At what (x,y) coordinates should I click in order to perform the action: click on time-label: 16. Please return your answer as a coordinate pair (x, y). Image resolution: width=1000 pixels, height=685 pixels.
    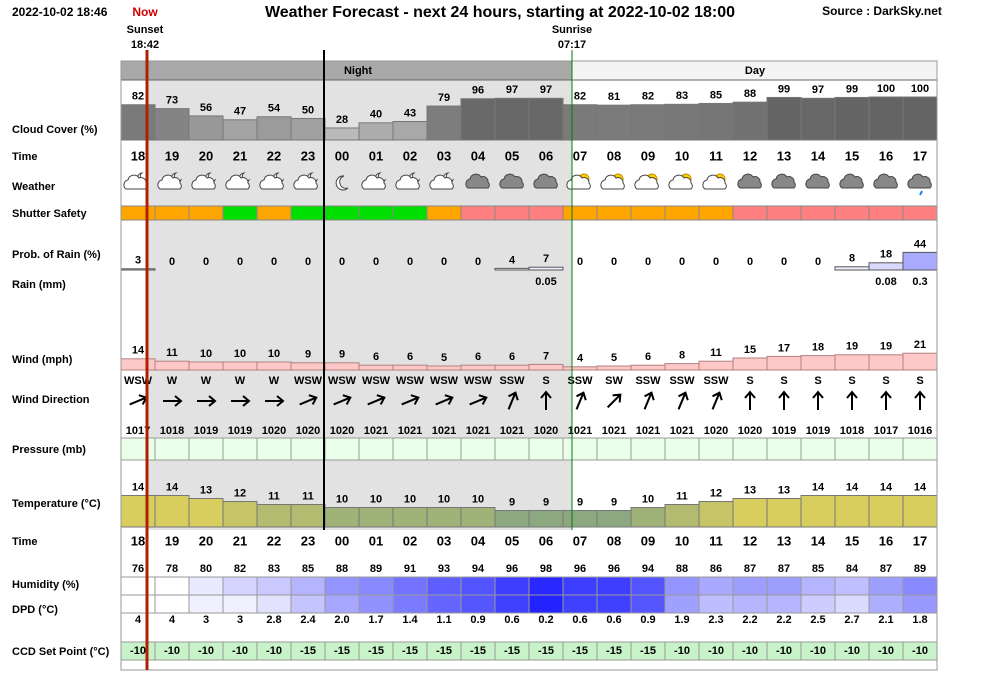
    Looking at the image, I should click on (886, 540).